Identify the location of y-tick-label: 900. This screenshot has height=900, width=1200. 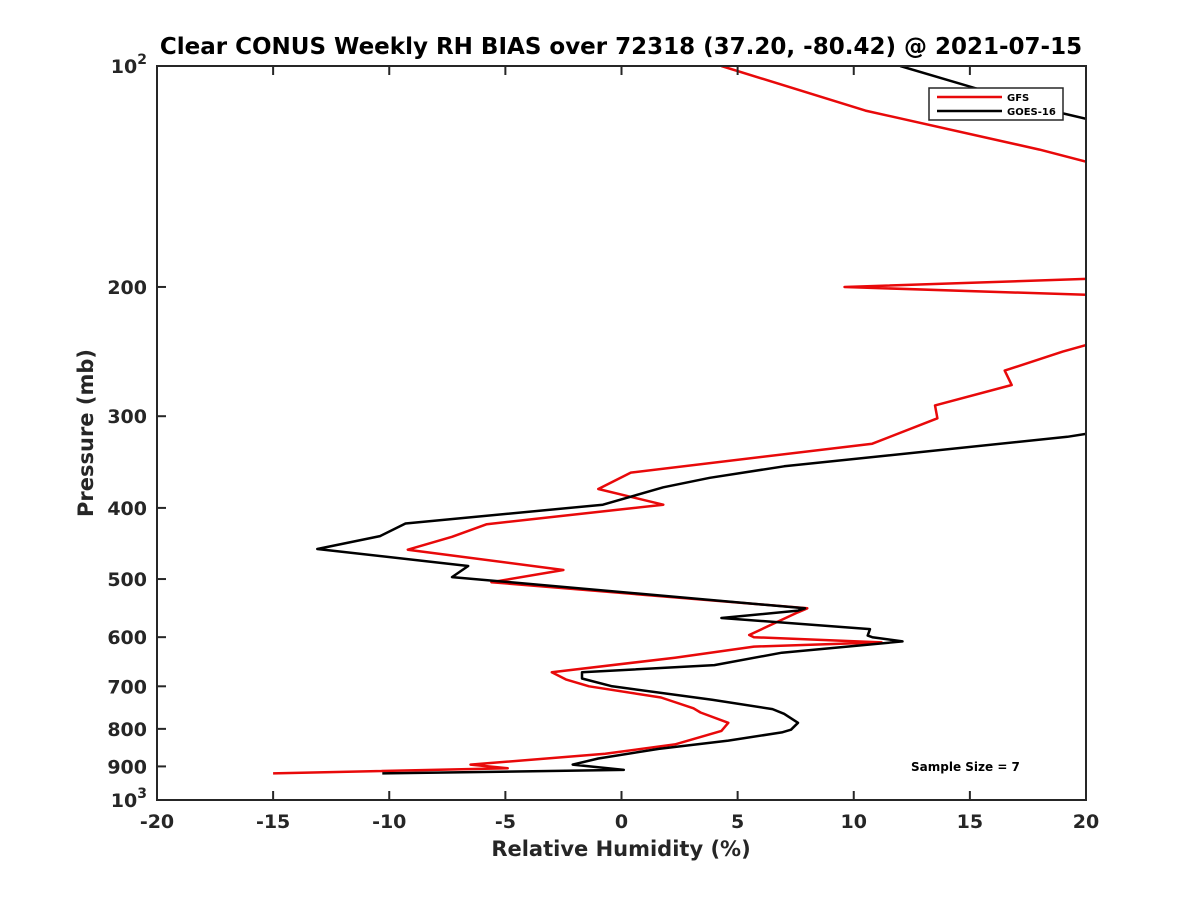
(127, 767).